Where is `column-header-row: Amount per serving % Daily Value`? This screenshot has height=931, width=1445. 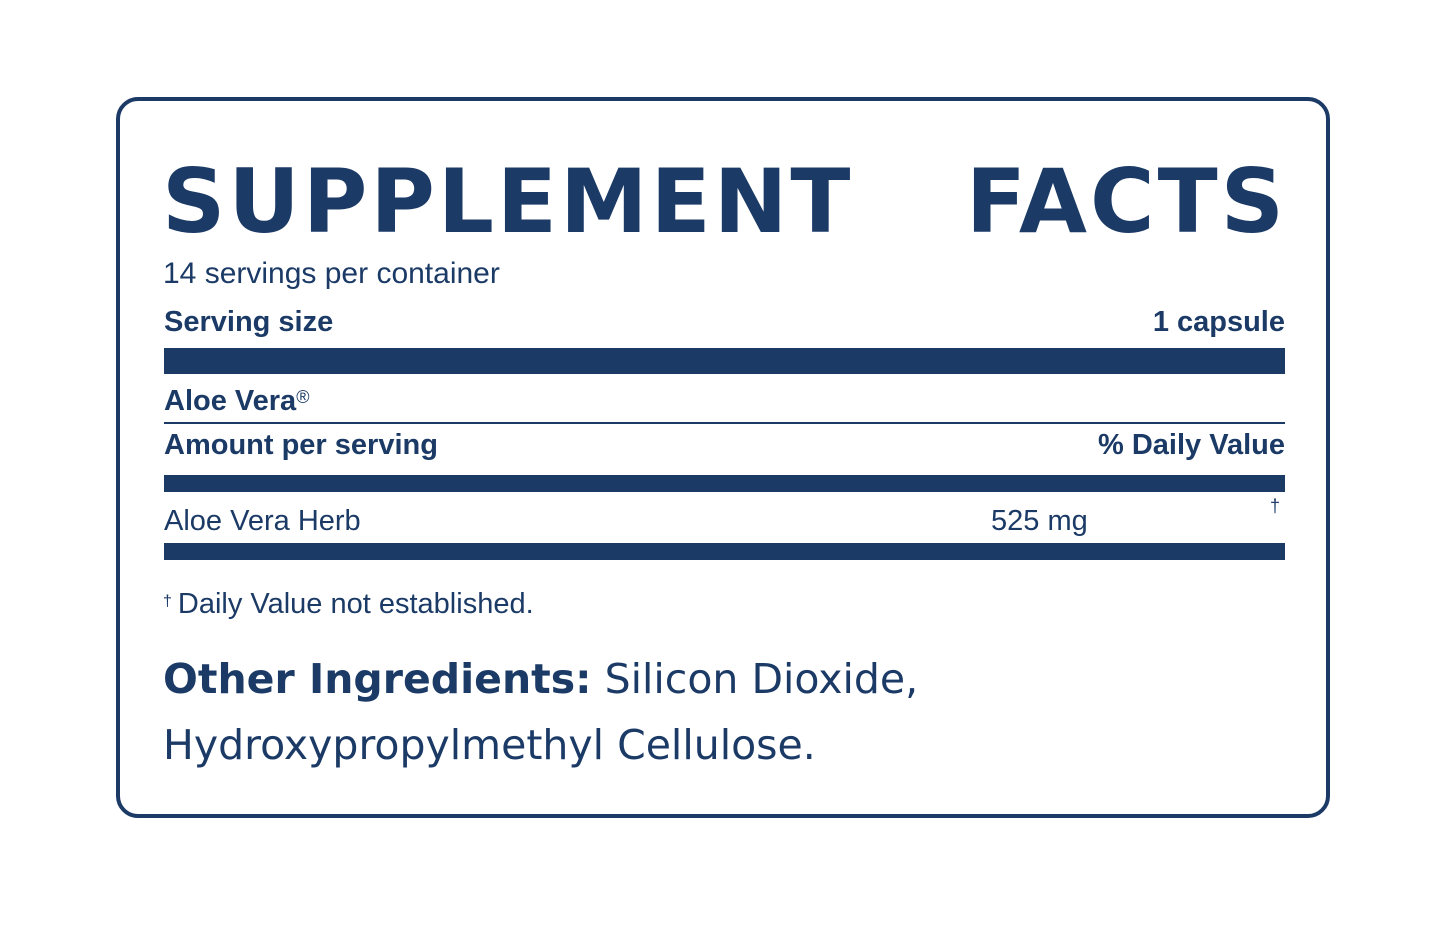 column-header-row: Amount per serving % Daily Value is located at coordinates (724, 445).